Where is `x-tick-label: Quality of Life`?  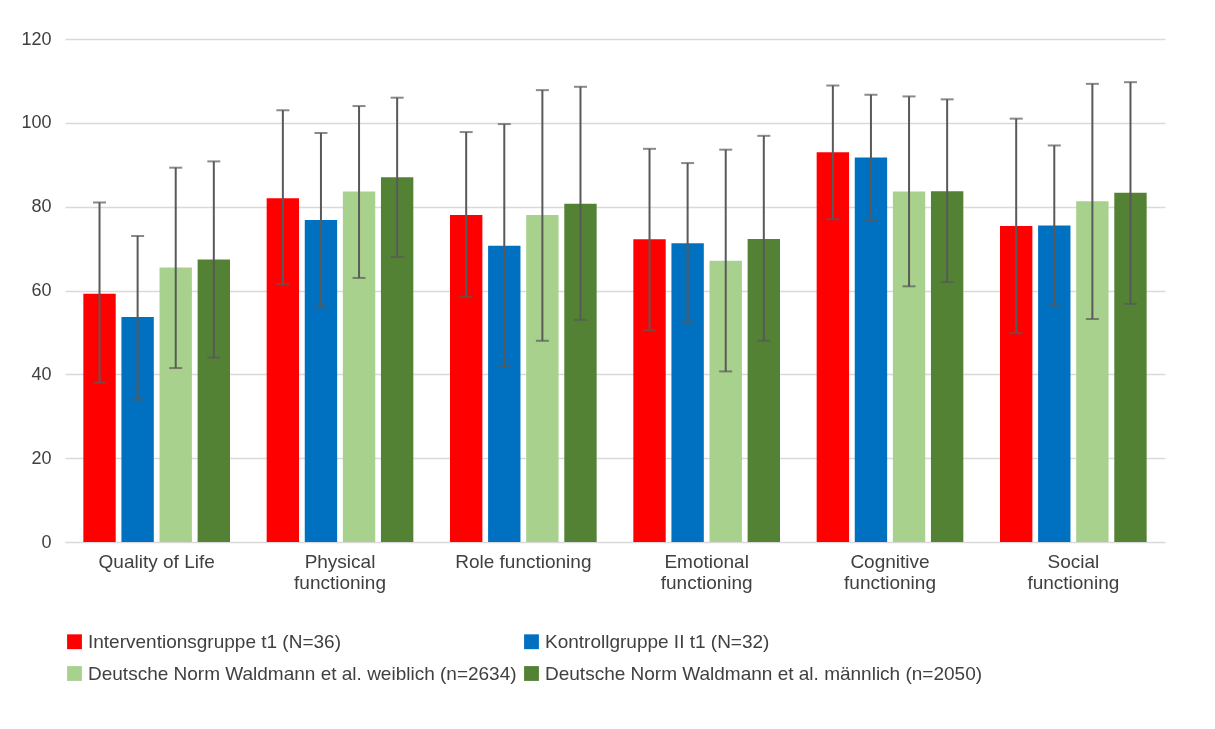
x-tick-label: Quality of Life is located at coordinates (156, 561).